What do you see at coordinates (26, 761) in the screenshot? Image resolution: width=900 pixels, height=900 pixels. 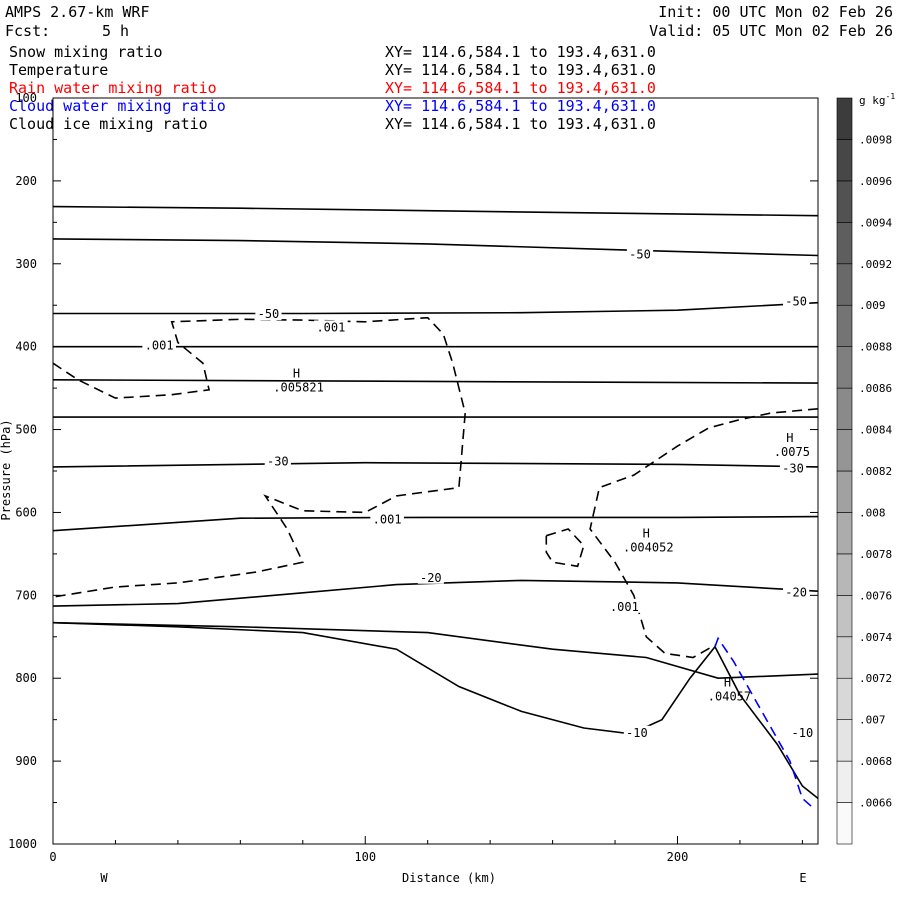 I see `y-tick-label: 900` at bounding box center [26, 761].